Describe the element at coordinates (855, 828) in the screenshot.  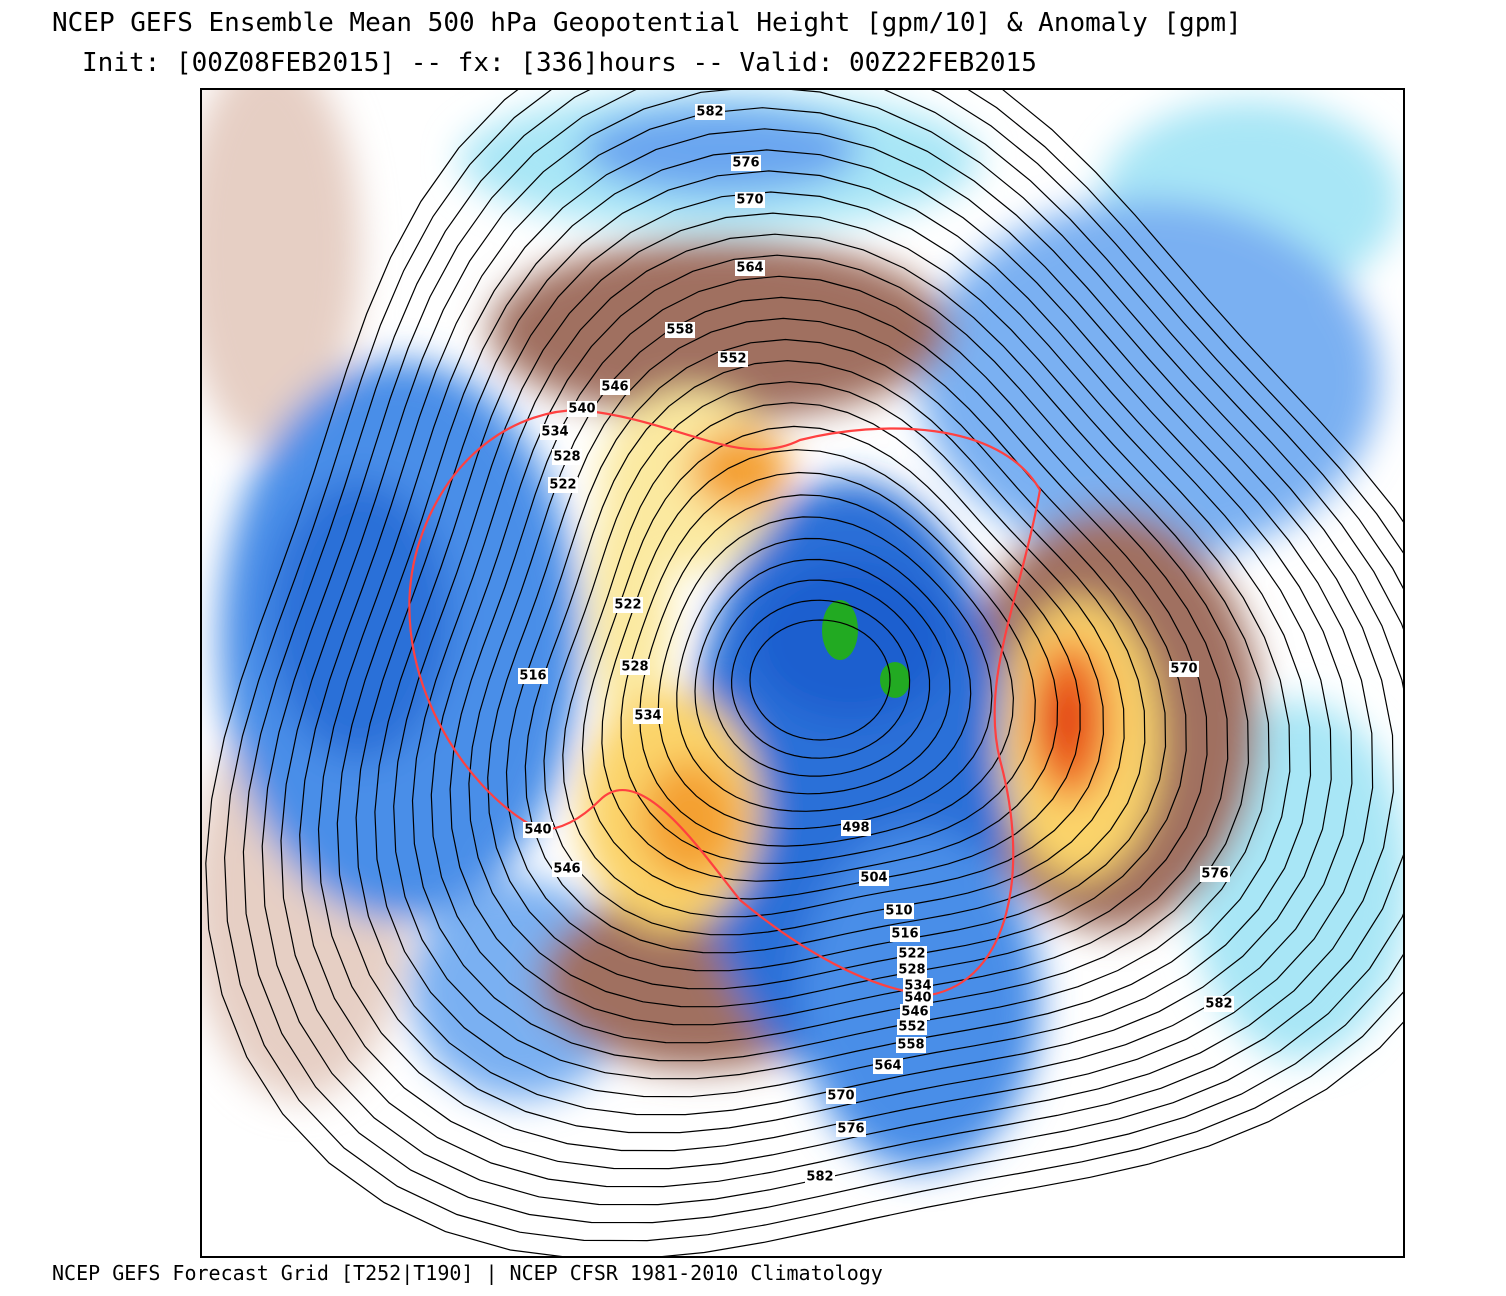
I see `contour-label: 498` at that location.